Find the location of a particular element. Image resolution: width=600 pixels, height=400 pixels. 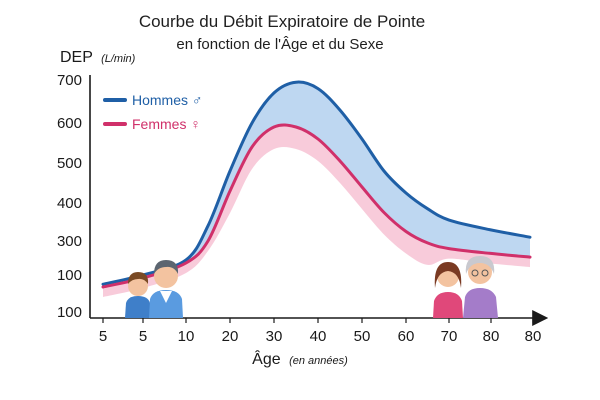

elderly-woman-icon is located at coordinates (480, 287).